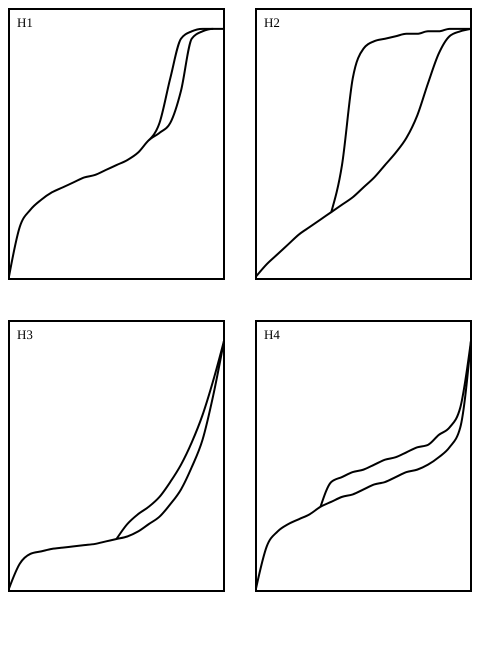 The image size is (501, 660). I want to click on chart-title: H1, so click(25, 22).